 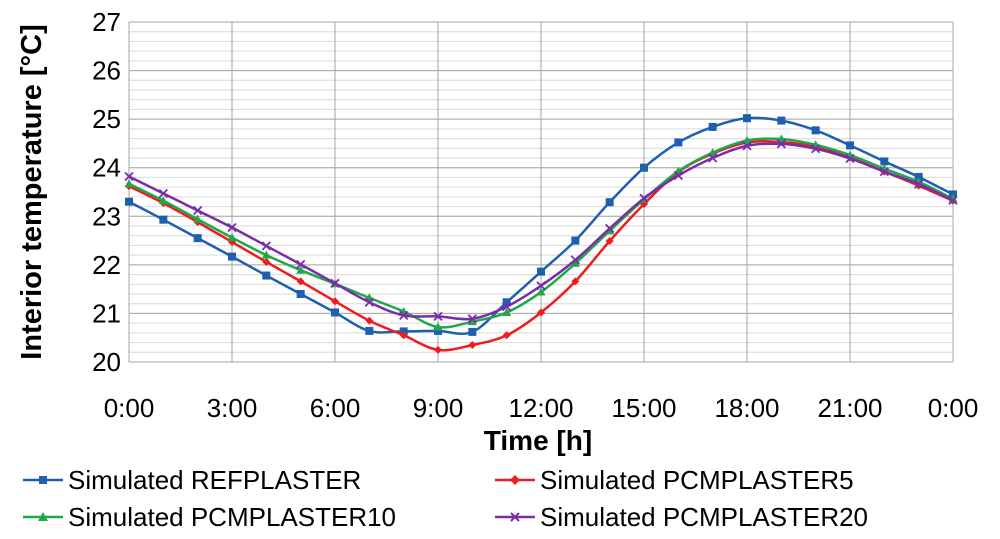 I want to click on legend-item-pcmplaster10: Simulated PCMPLASTER10, so click(x=208, y=517).